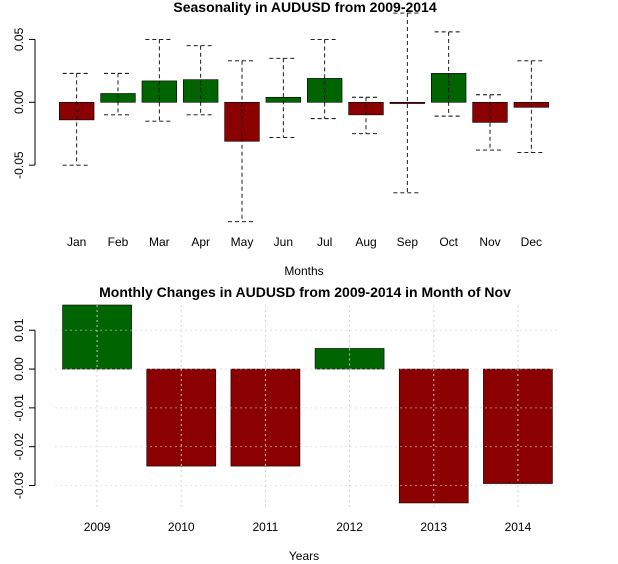 Image resolution: width=618 pixels, height=564 pixels. Describe the element at coordinates (181, 417) in the screenshot. I see `bar-2010` at that location.